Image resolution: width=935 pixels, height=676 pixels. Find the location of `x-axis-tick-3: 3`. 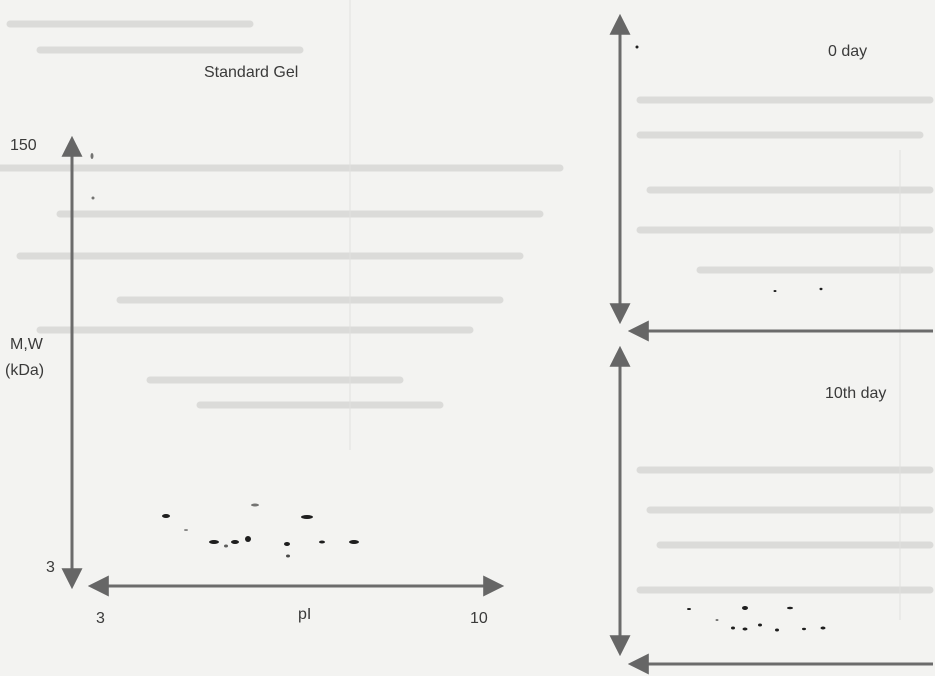

x-axis-tick-3: 3 is located at coordinates (100, 618).